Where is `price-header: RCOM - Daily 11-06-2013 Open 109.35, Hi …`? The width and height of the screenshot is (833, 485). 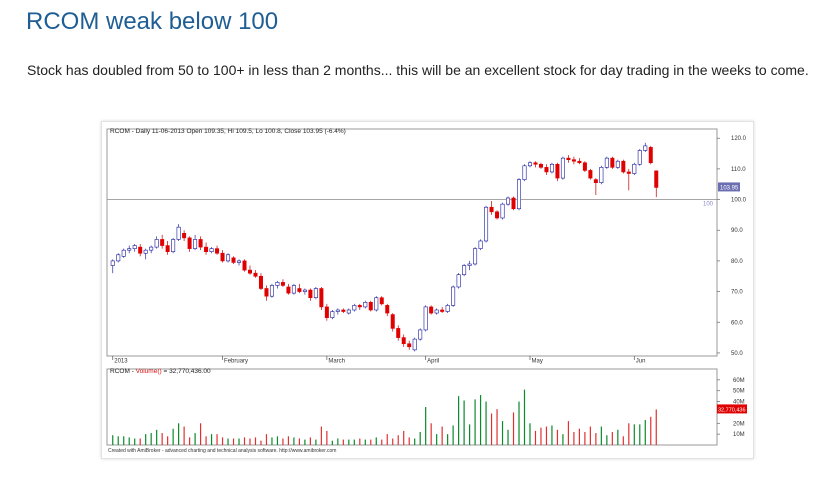 price-header: RCOM - Daily 11-06-2013 Open 109.35, Hi … is located at coordinates (228, 131).